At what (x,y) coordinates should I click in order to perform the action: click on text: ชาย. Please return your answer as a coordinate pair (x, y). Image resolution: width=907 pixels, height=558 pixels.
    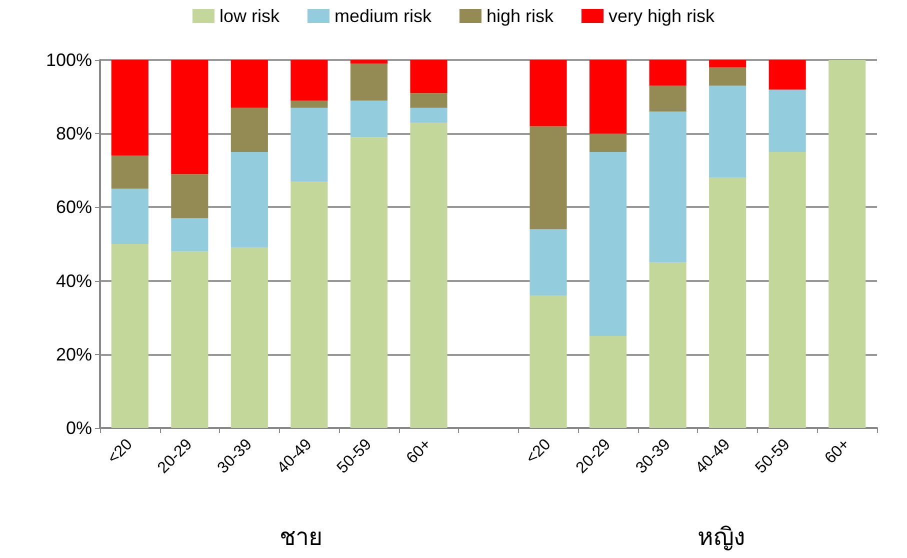
    Looking at the image, I should click on (300, 538).